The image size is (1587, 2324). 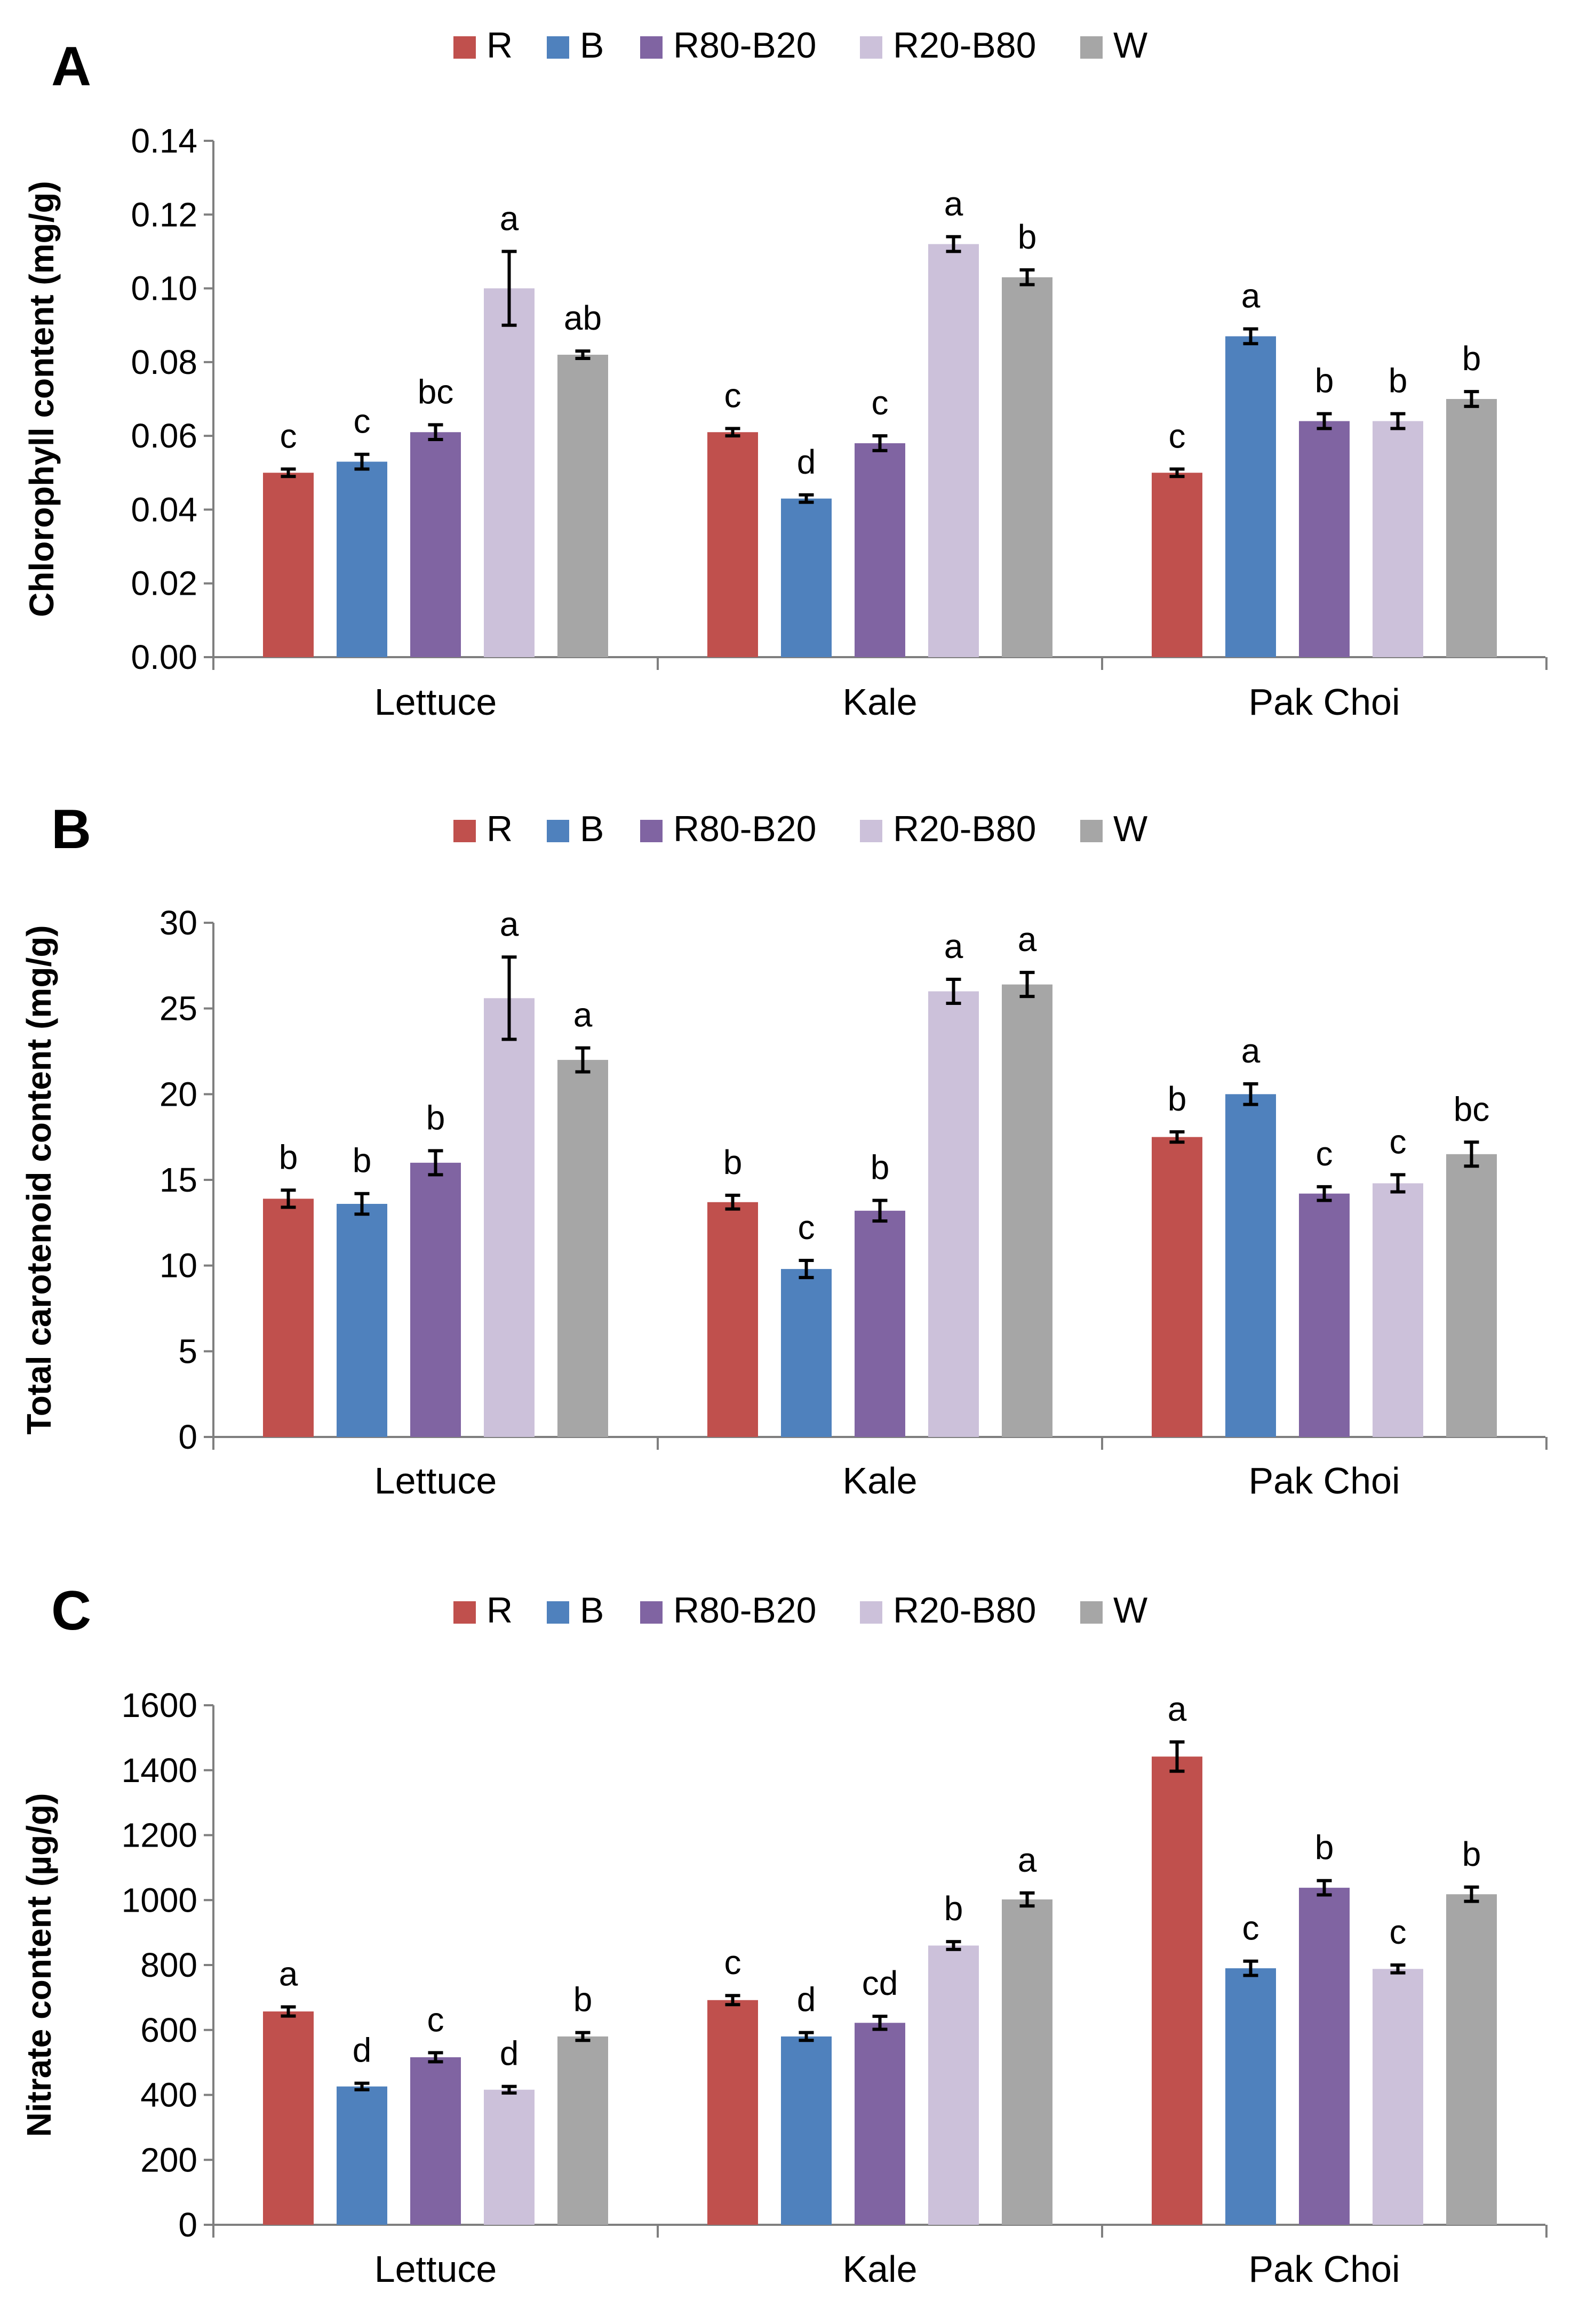 I want to click on y-axis-title: Nitrate content (µg/g), so click(x=39, y=1965).